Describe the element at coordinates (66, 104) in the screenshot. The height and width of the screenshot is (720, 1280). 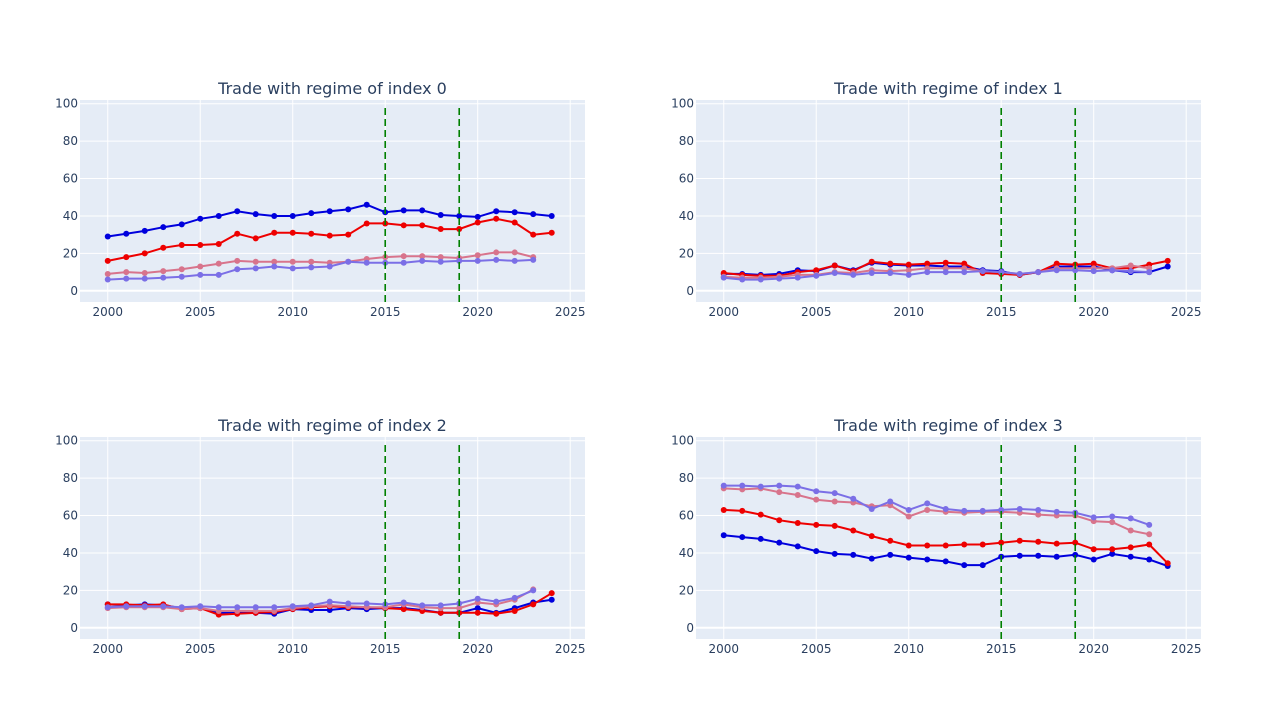
I see `y-tick-label: 100` at that location.